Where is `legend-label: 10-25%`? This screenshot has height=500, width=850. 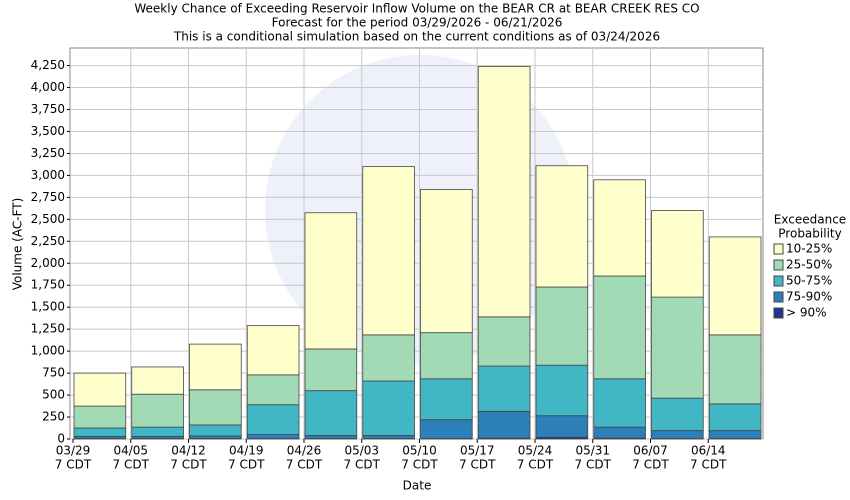 legend-label: 10-25% is located at coordinates (809, 249).